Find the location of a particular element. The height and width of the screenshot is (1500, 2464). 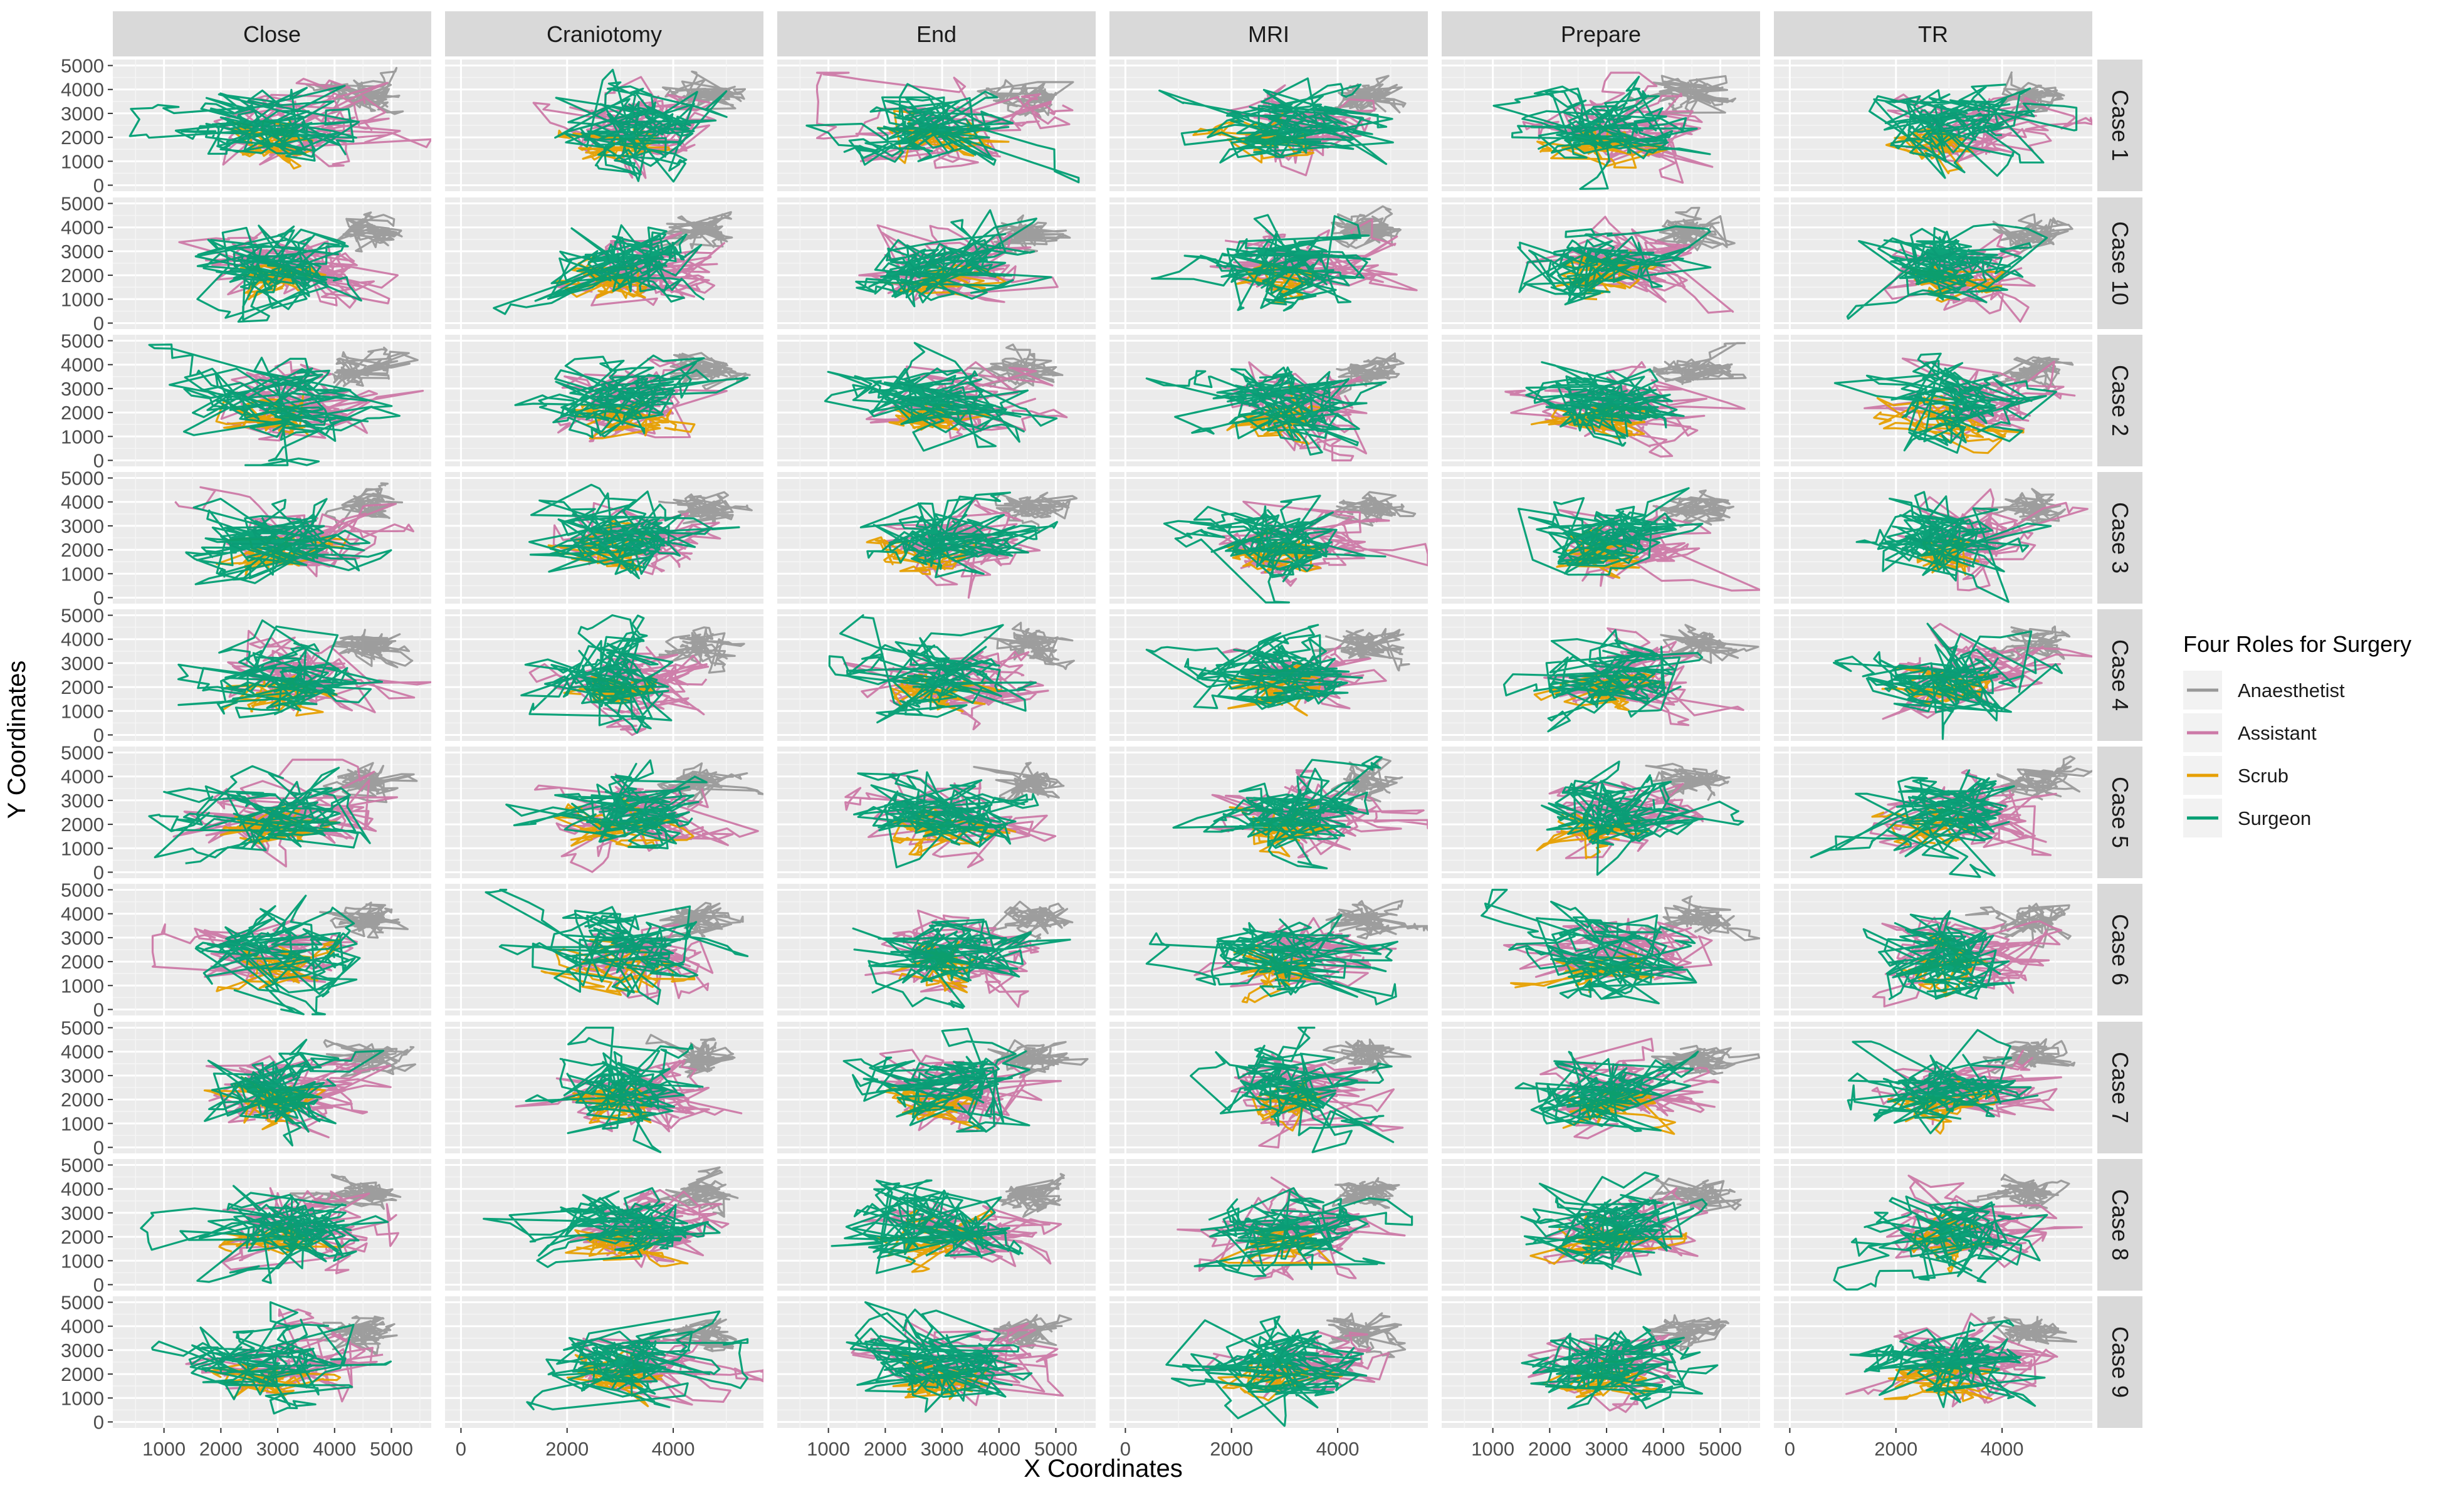

x-tick-label: 3000 is located at coordinates (1606, 1449).